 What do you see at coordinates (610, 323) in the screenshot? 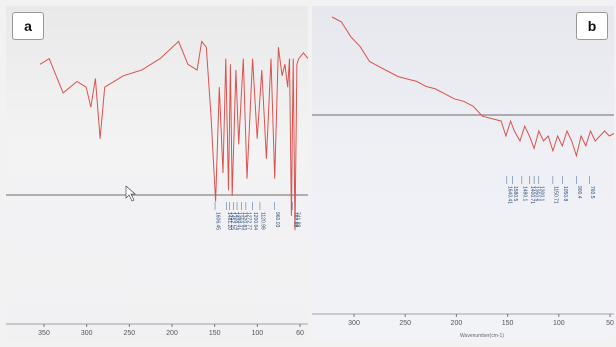
I see `x-tick-label: 50` at bounding box center [610, 323].